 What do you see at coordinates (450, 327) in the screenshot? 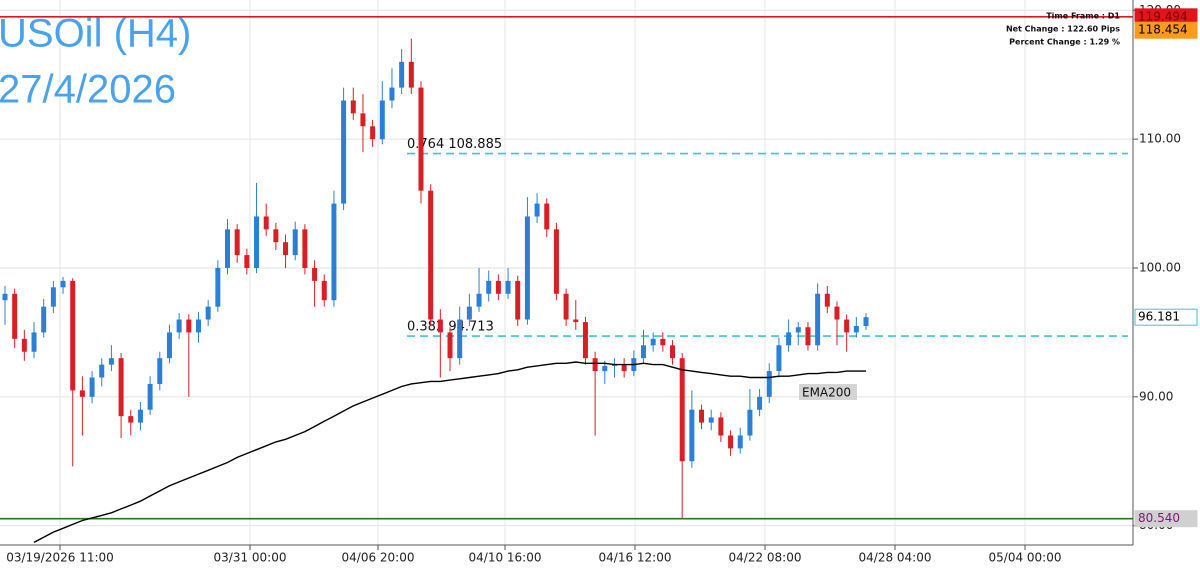
I see `fib-label: 0.382 94.713` at bounding box center [450, 327].